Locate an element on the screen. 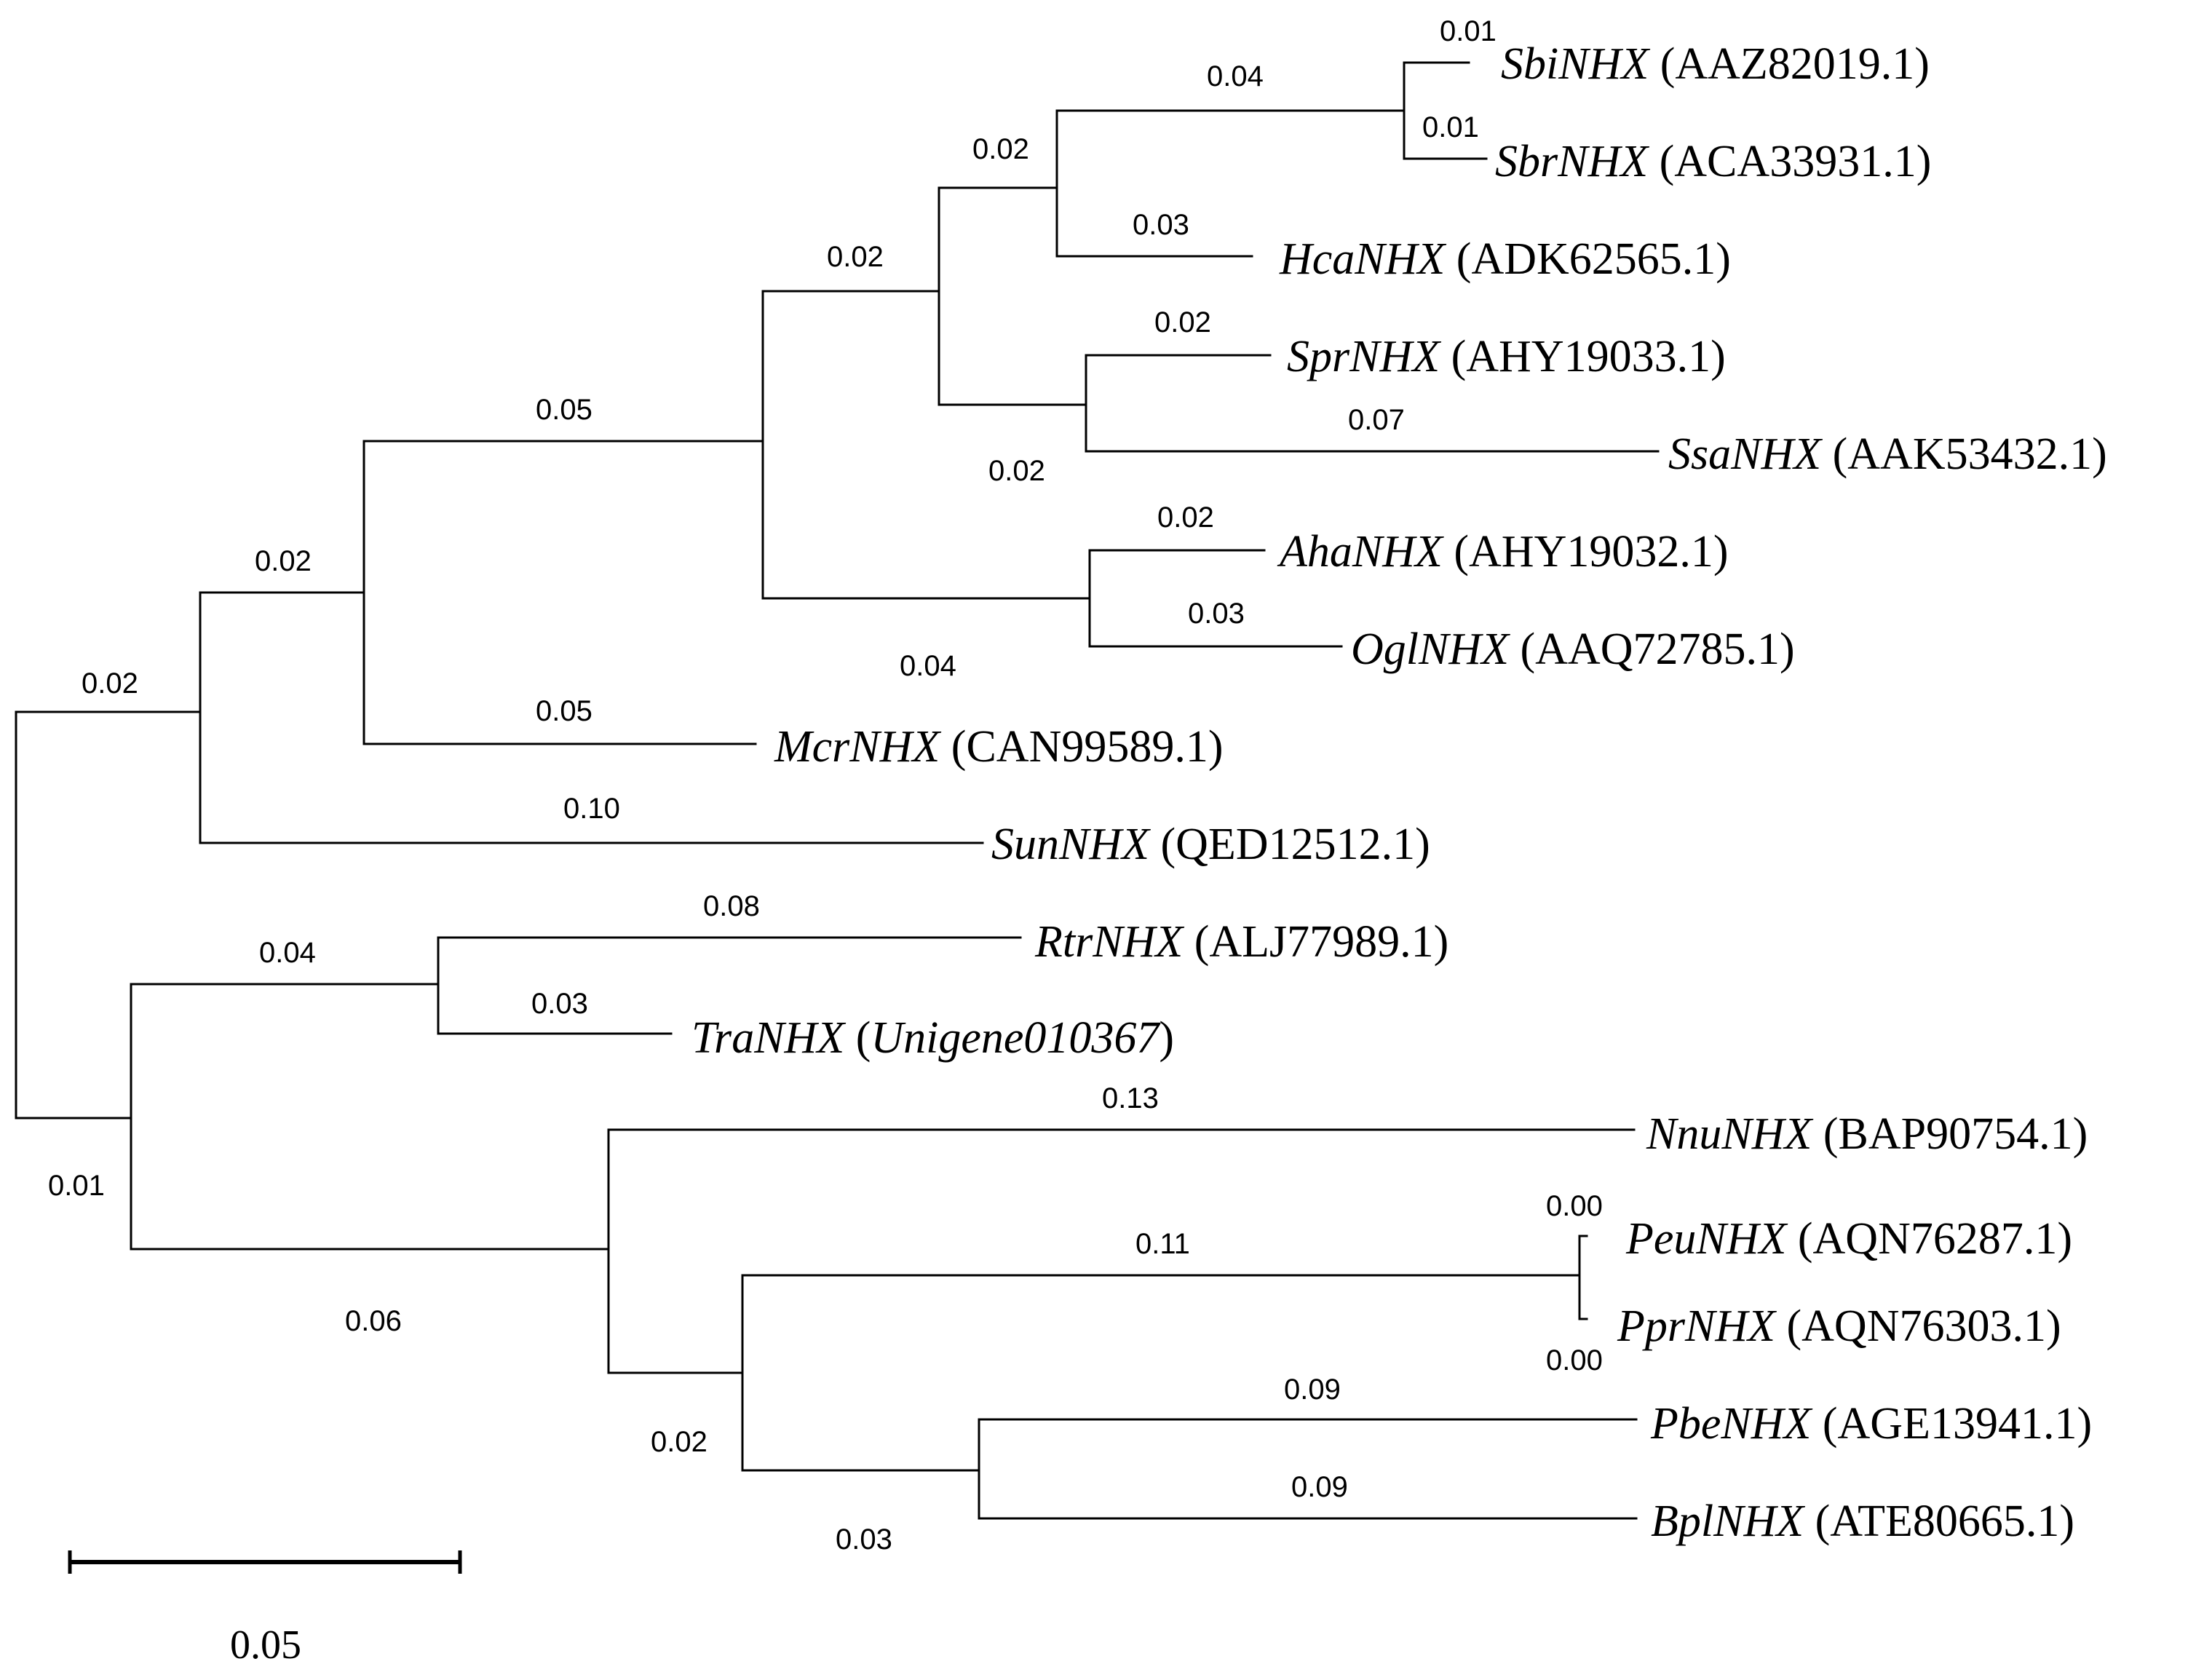 The width and height of the screenshot is (2196, 1680). blen-sbi: 0.01 is located at coordinates (1468, 31).